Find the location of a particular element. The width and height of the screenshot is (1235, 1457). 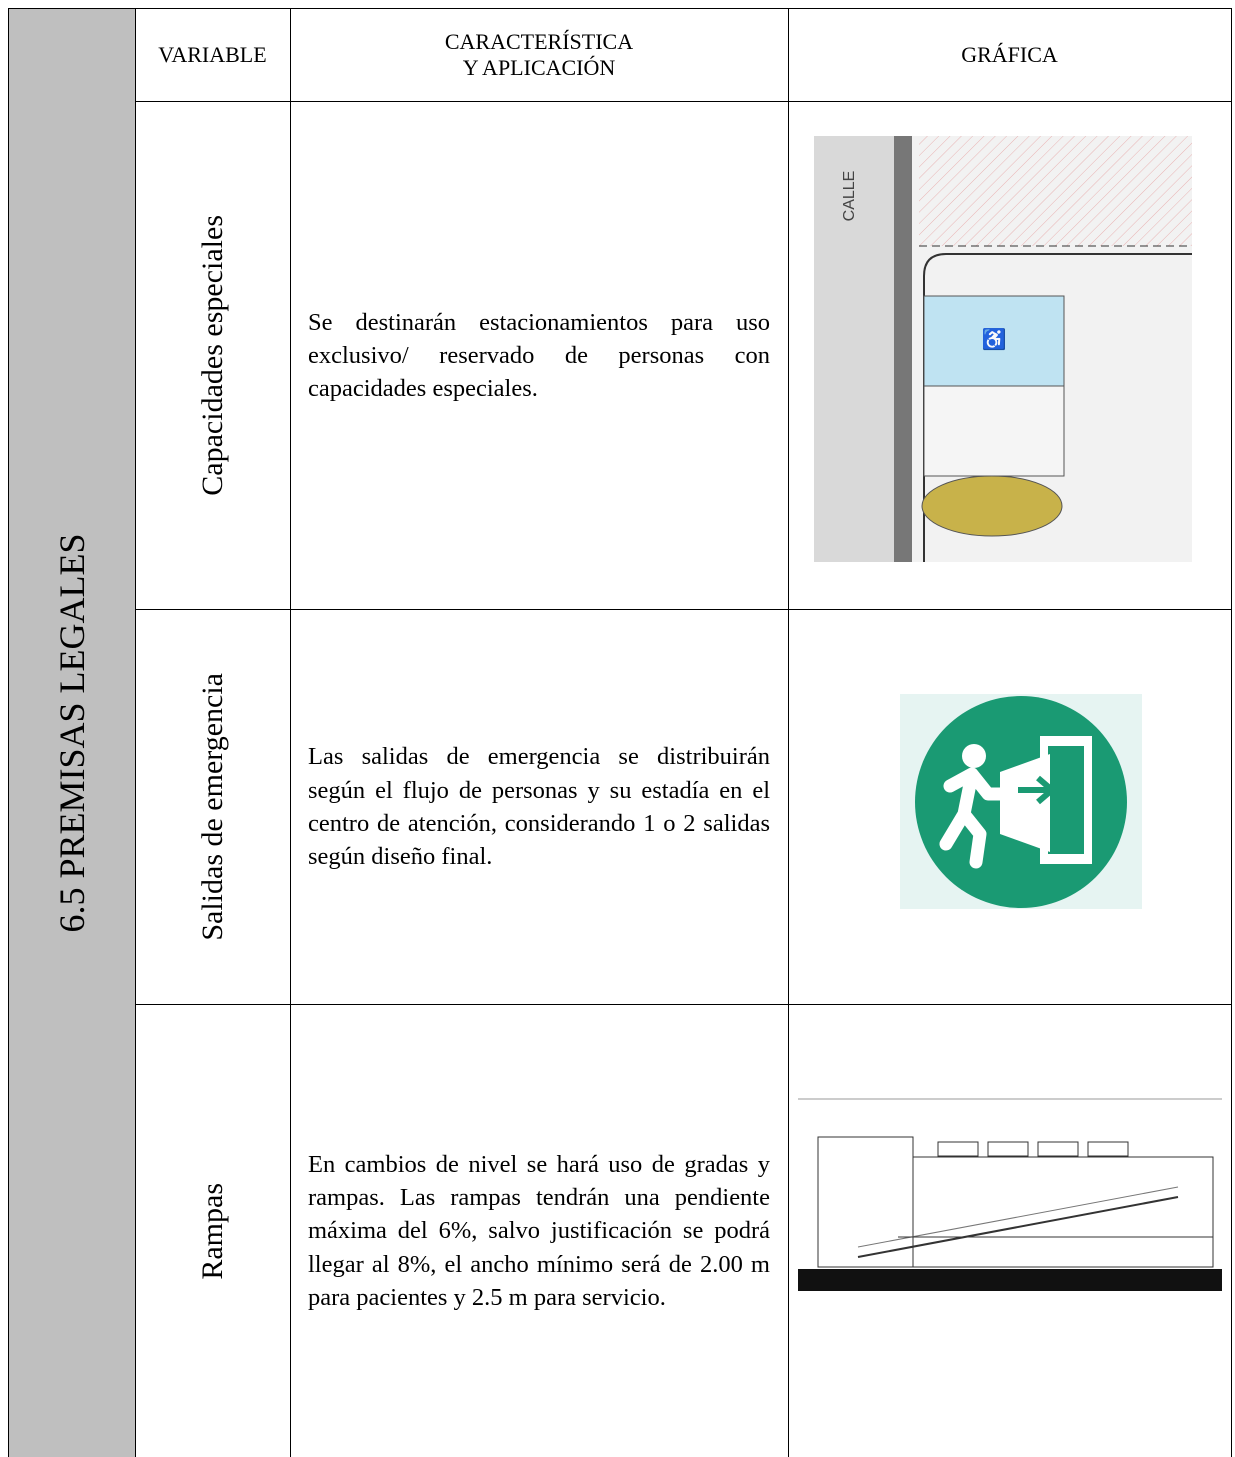

ramp-section is located at coordinates (1010, 1192).